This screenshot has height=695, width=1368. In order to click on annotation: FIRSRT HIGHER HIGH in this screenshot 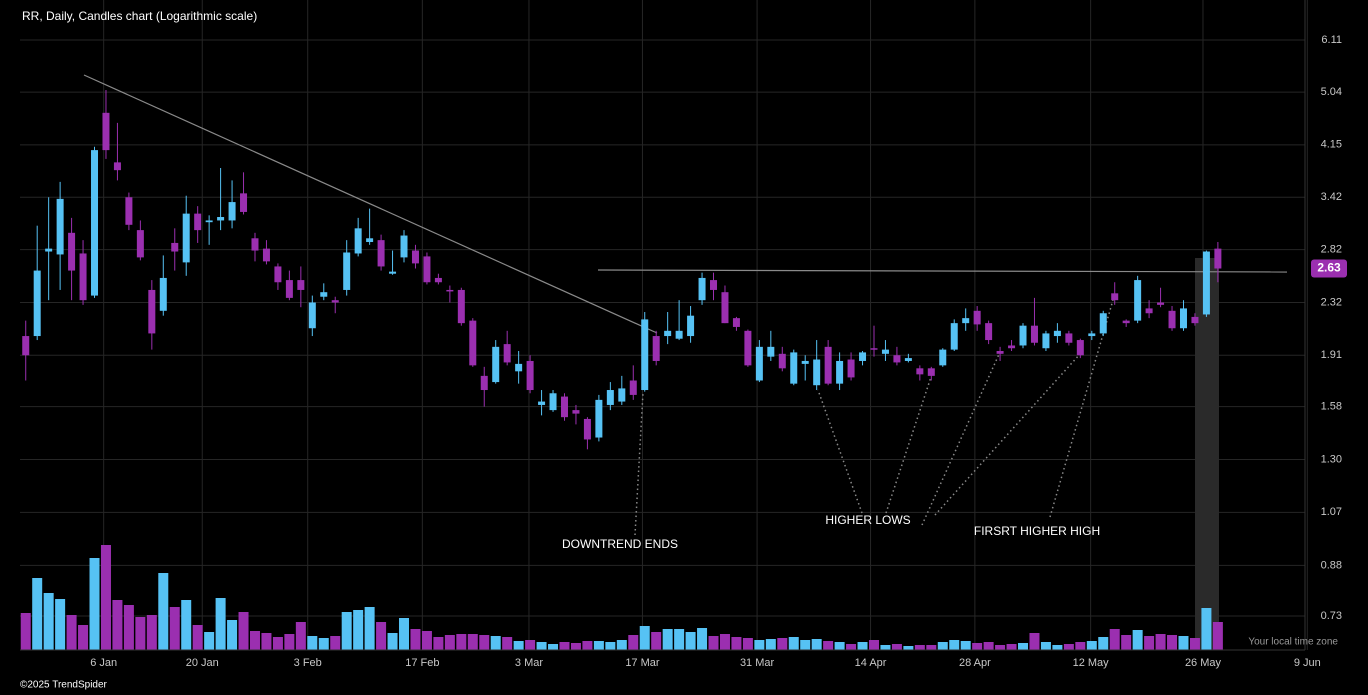, I will do `click(1037, 531)`.